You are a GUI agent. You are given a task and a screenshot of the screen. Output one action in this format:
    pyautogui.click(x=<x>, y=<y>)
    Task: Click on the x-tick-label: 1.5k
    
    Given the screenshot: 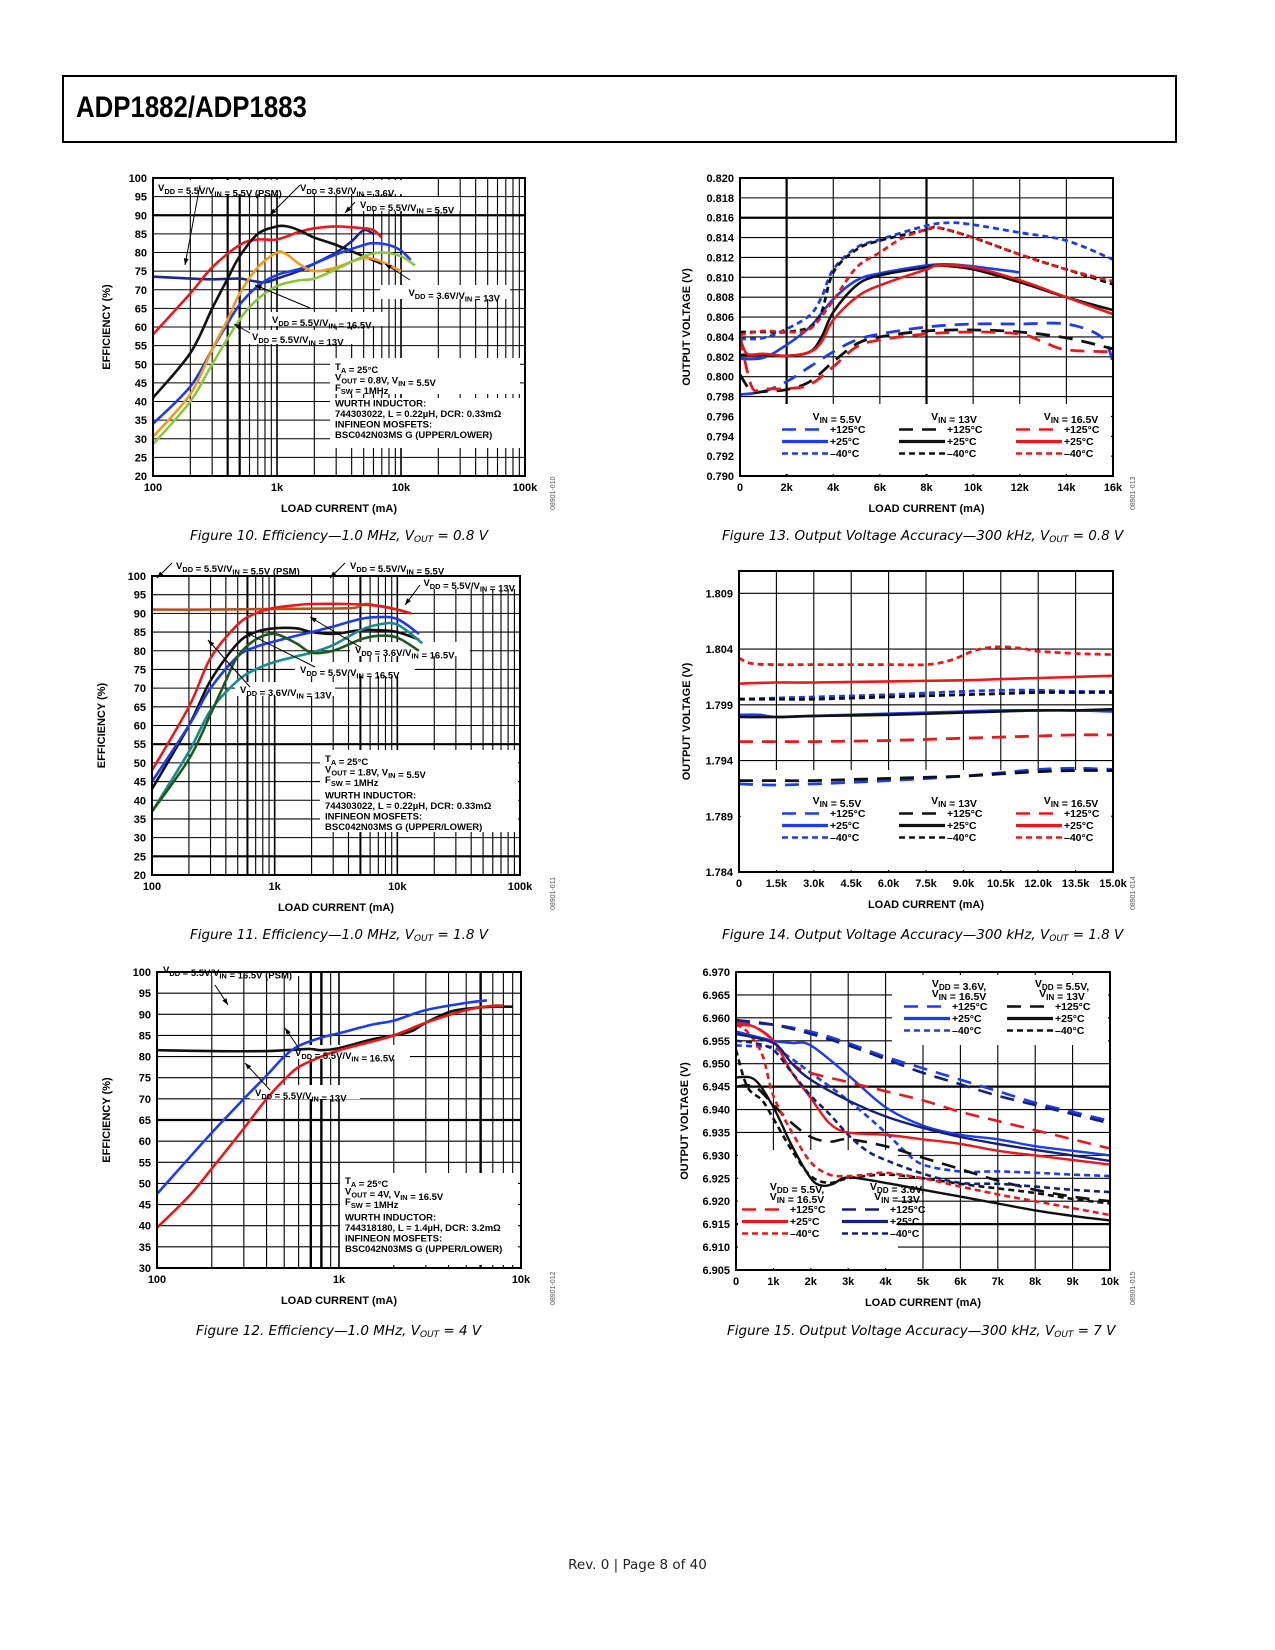 What is the action you would take?
    pyautogui.click(x=777, y=884)
    